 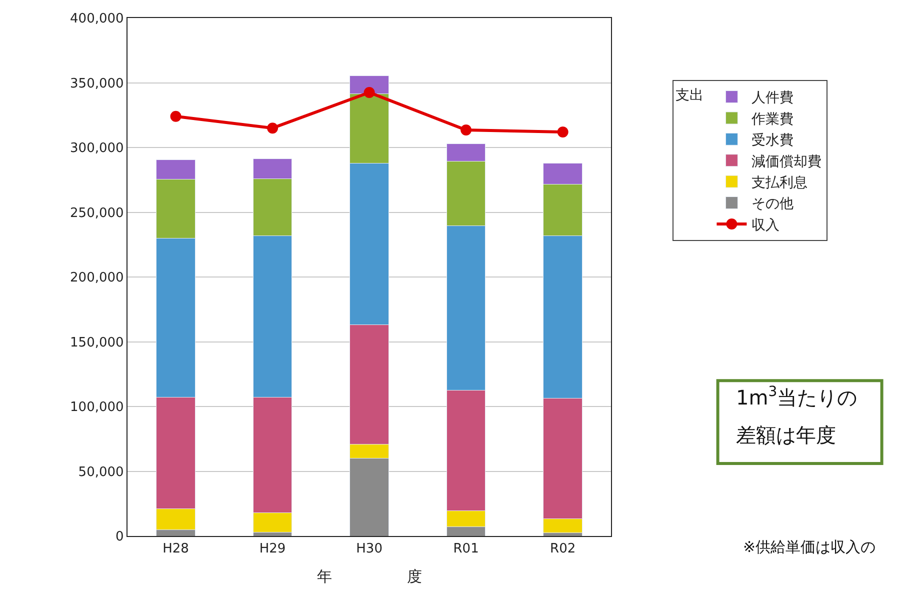 I want to click on y-tick-label: 50,000, so click(x=101, y=472).